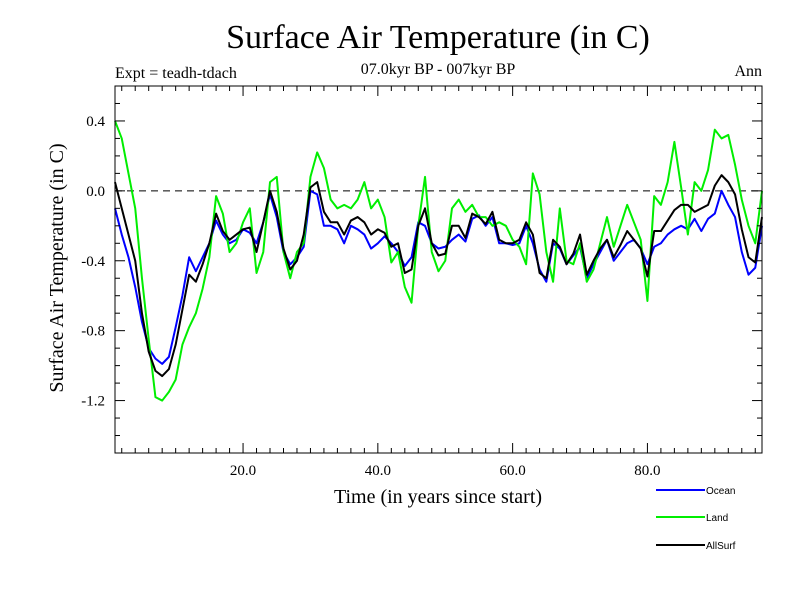 The width and height of the screenshot is (800, 600). Describe the element at coordinates (93, 332) in the screenshot. I see `y-tick-label: -0.8` at that location.